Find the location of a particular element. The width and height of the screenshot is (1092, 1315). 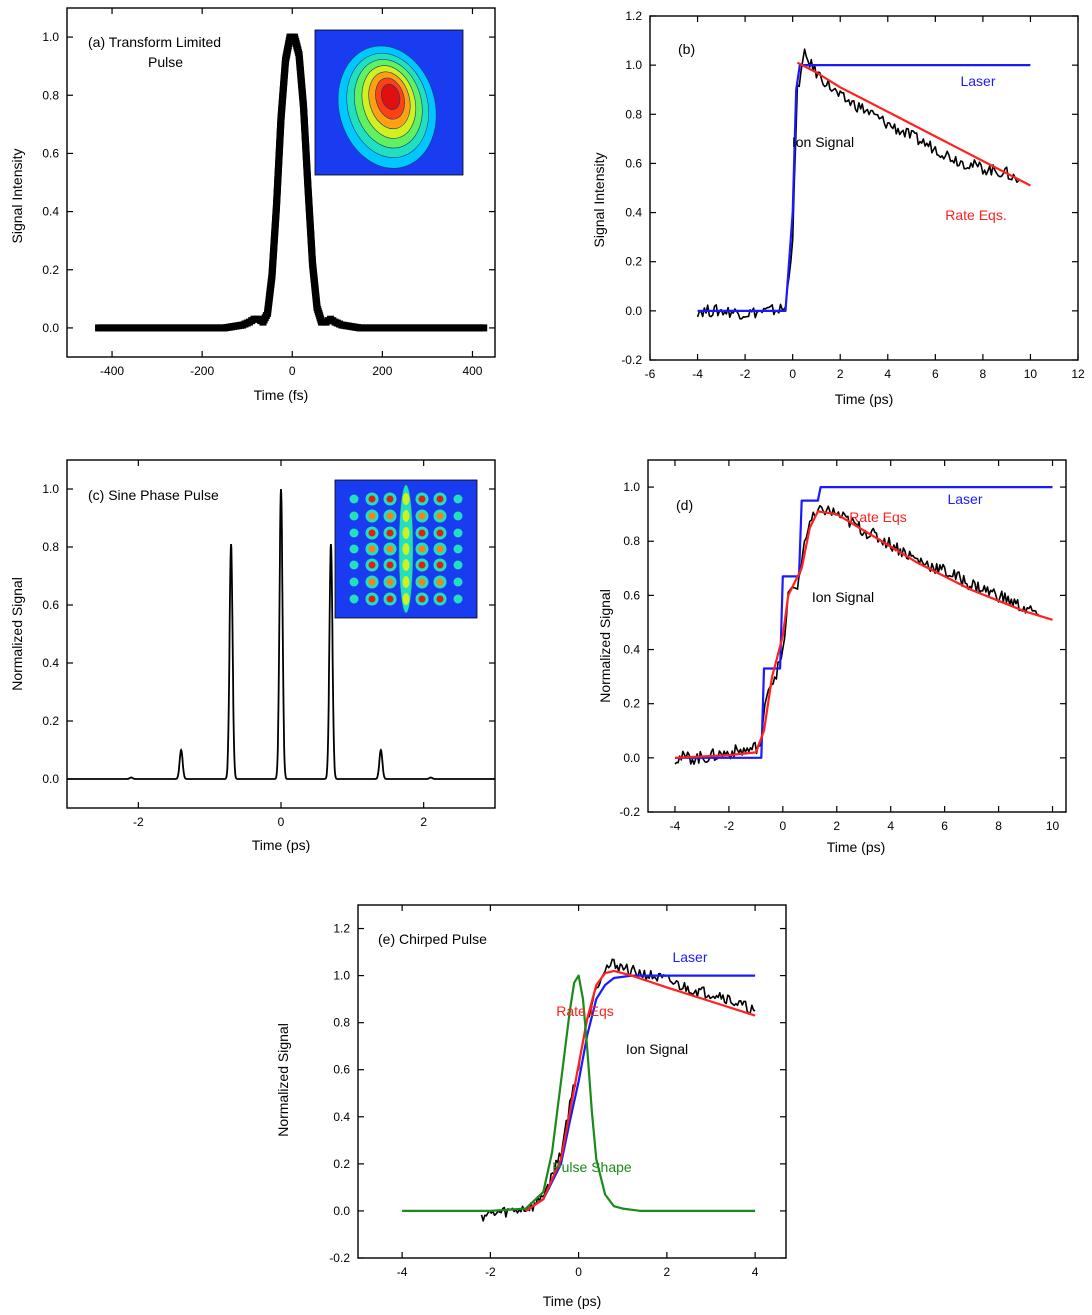

panel-title: (b) is located at coordinates (686, 49).